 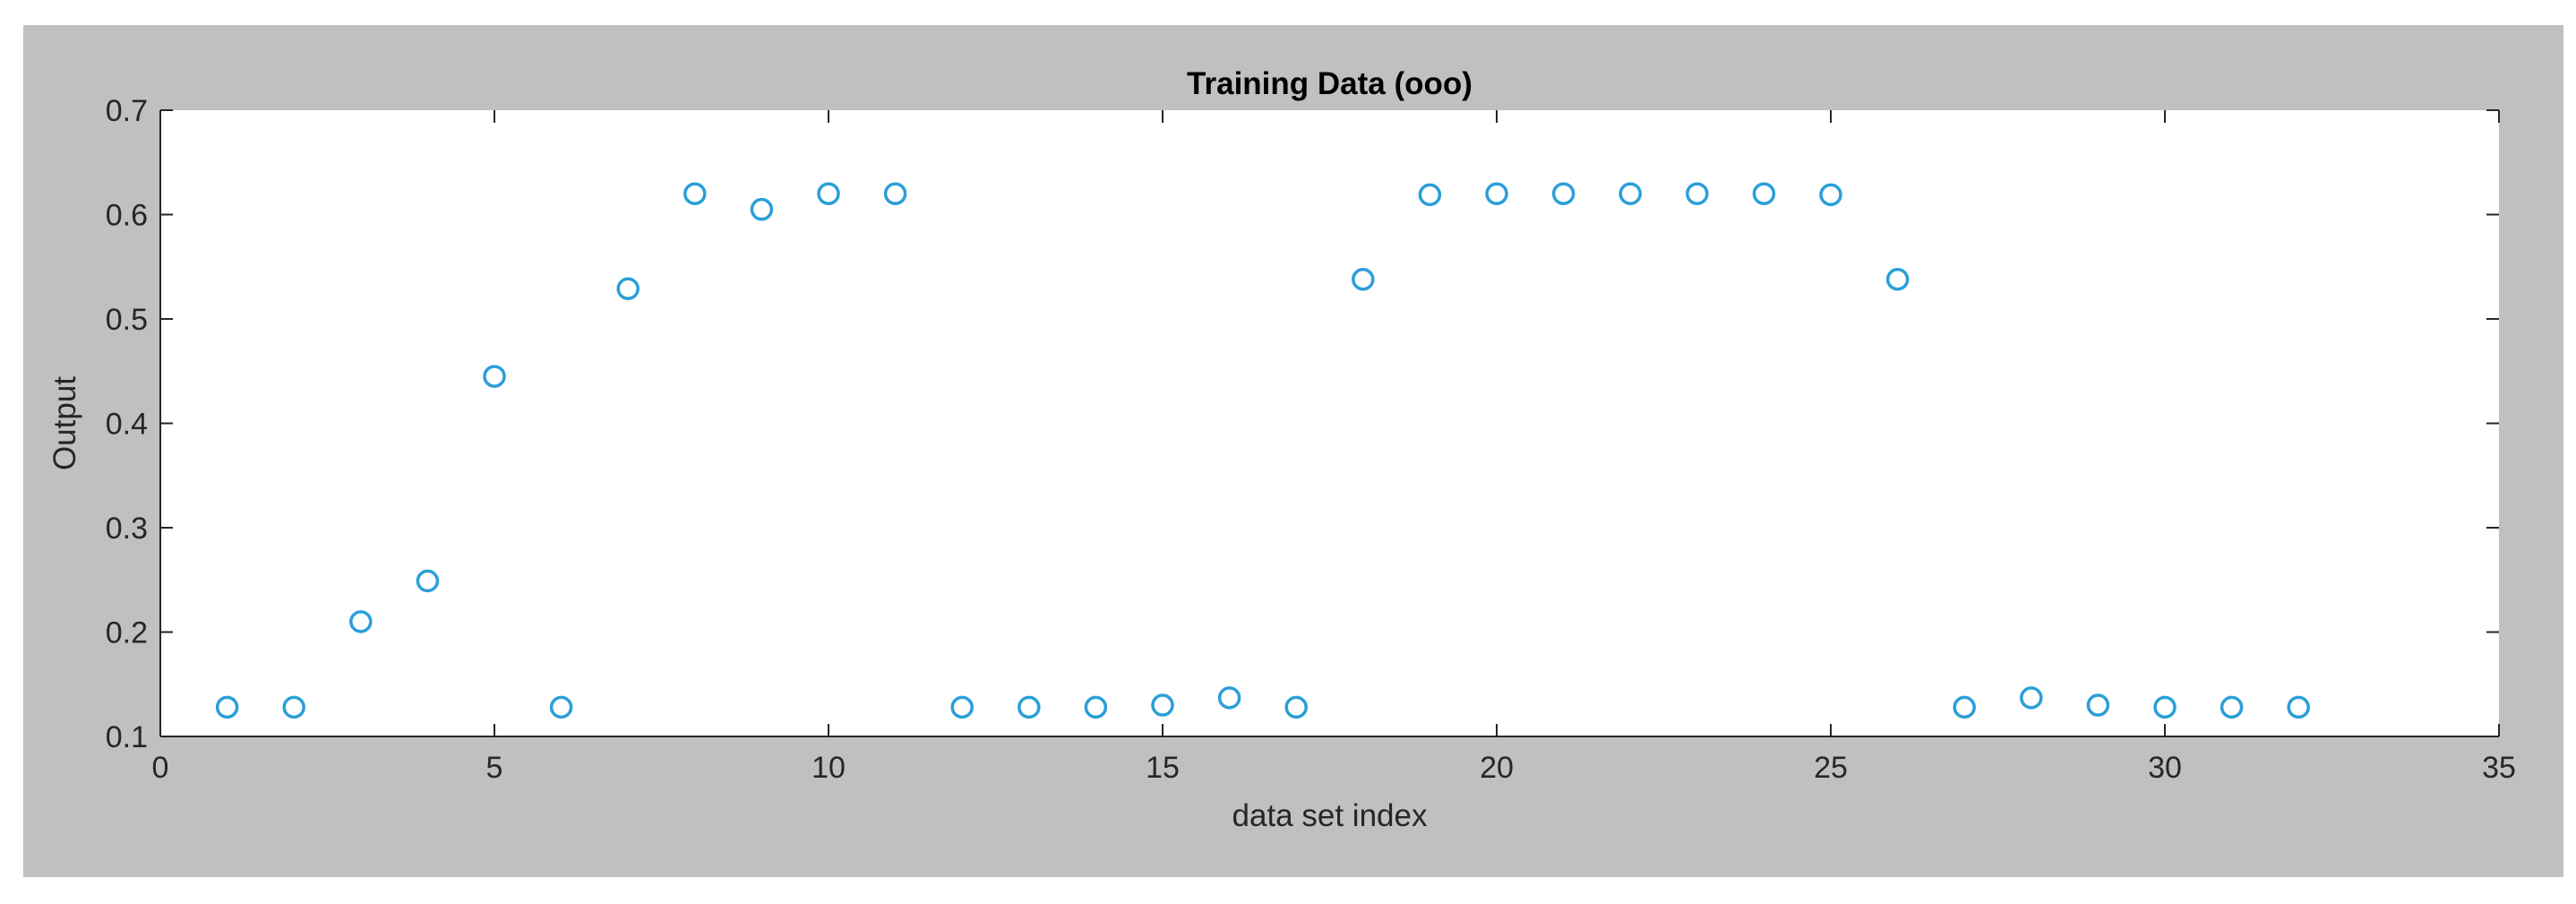 What do you see at coordinates (127, 633) in the screenshot?
I see `y-tick-label: 0.2` at bounding box center [127, 633].